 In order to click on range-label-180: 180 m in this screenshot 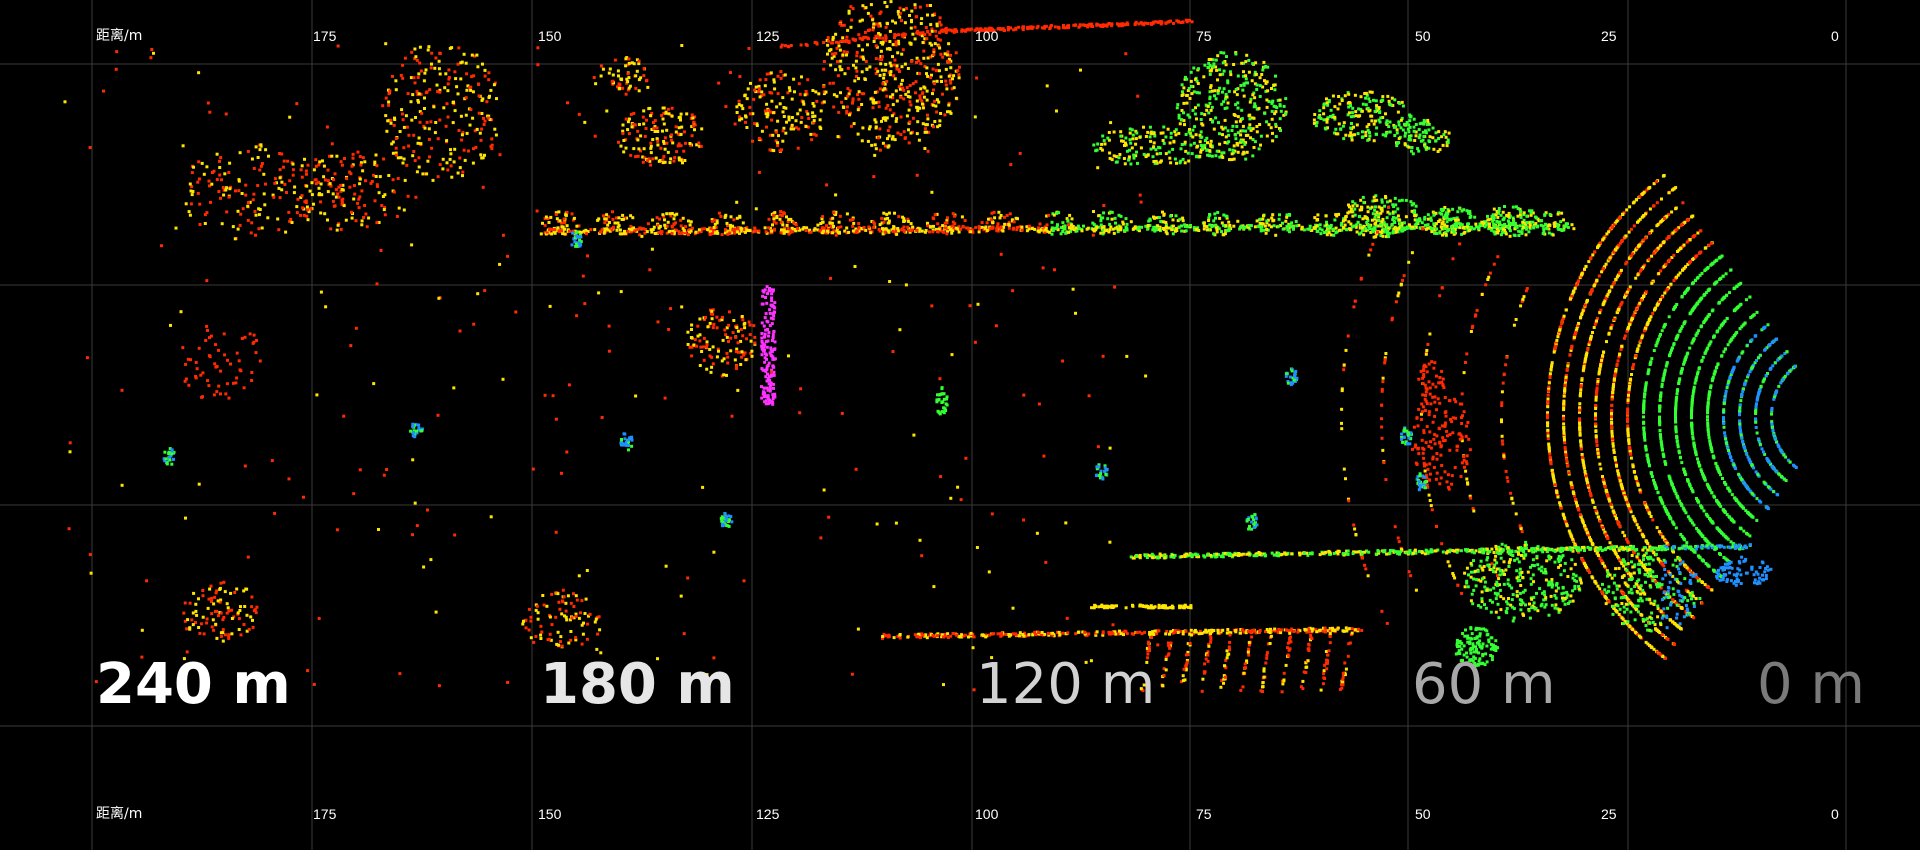, I will do `click(637, 684)`.